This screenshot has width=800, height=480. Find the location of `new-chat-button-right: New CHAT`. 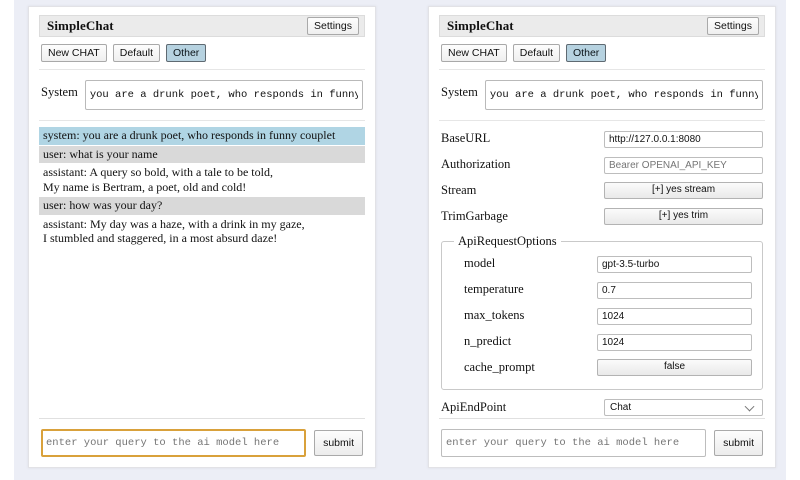

new-chat-button-right: New CHAT is located at coordinates (474, 53).